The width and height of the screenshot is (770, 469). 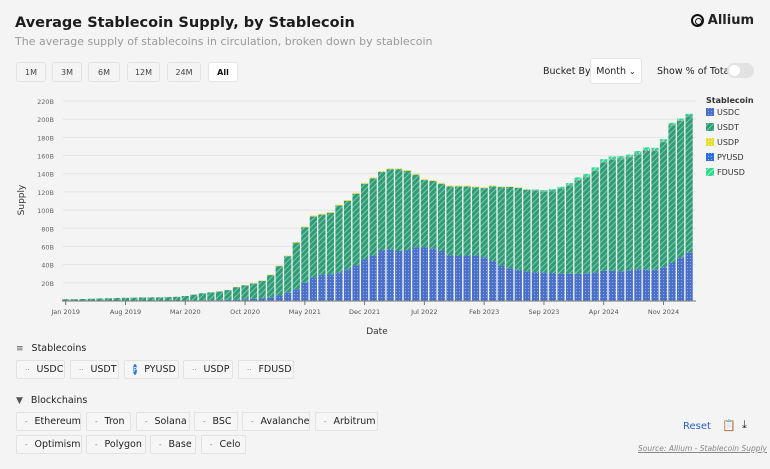 I want to click on filter-chip-bsc: ‐ BSC, so click(x=216, y=421).